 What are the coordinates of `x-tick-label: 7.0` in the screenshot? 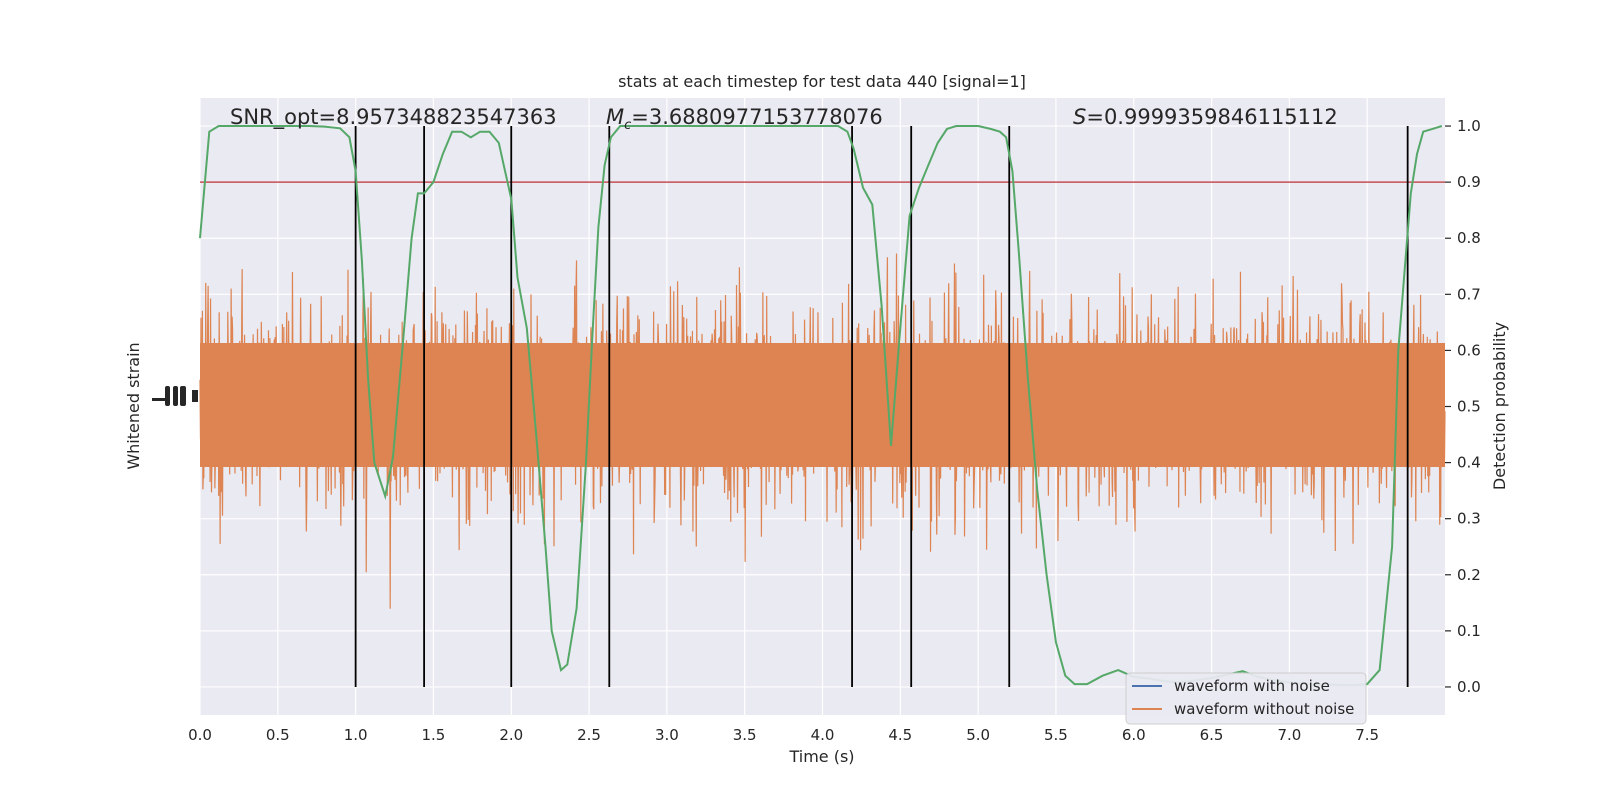 It's located at (1289, 735).